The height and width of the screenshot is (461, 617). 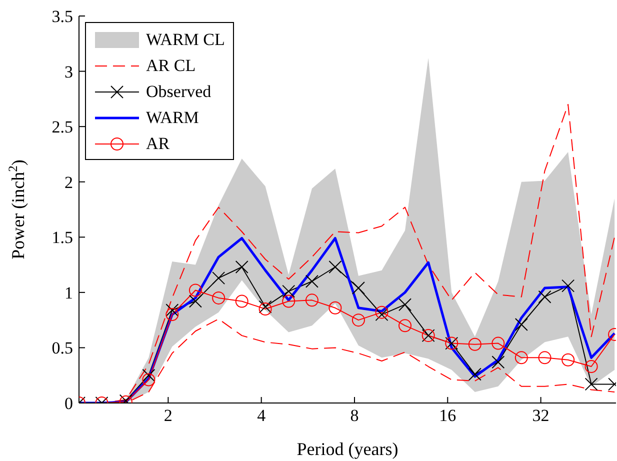 What do you see at coordinates (62, 348) in the screenshot?
I see `y-tick-label: 0.5` at bounding box center [62, 348].